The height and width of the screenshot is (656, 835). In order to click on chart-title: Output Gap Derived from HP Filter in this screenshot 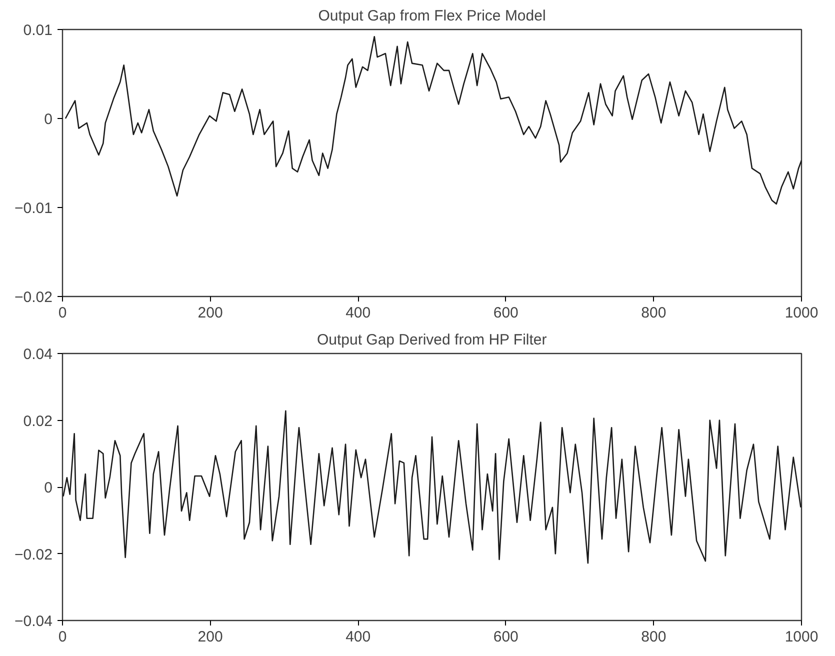, I will do `click(431, 340)`.